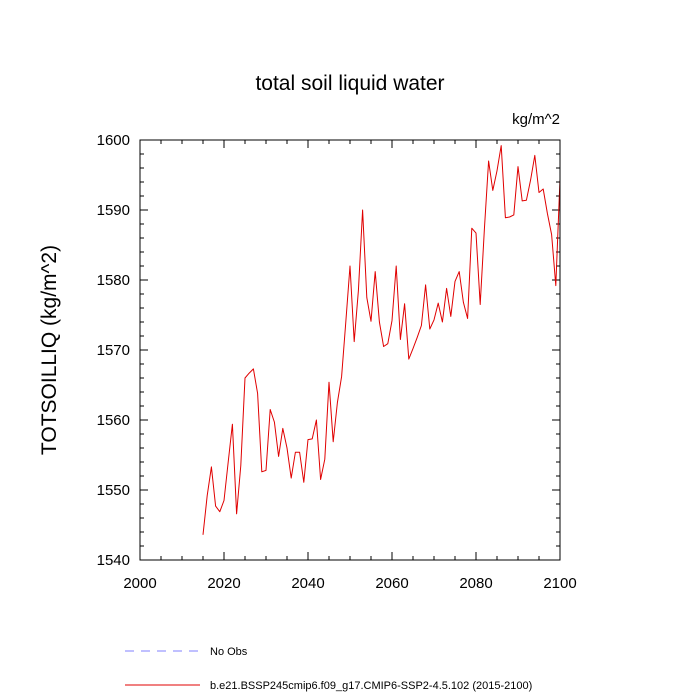 The image size is (700, 700). What do you see at coordinates (113, 490) in the screenshot?
I see `y-tick-label: 1550` at bounding box center [113, 490].